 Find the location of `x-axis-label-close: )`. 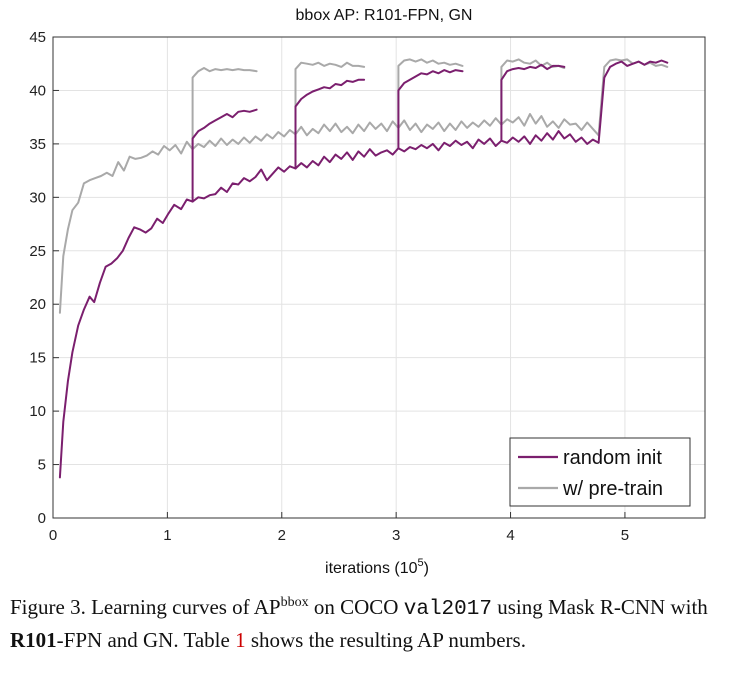

x-axis-label-close: ) is located at coordinates (426, 568).